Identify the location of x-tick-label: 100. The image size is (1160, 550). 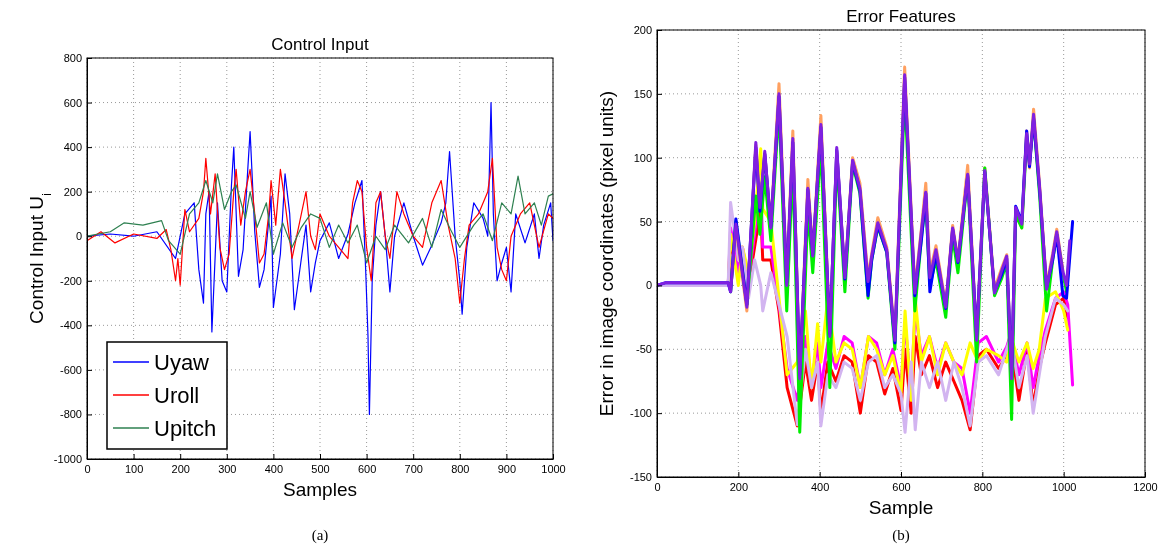
(134, 468).